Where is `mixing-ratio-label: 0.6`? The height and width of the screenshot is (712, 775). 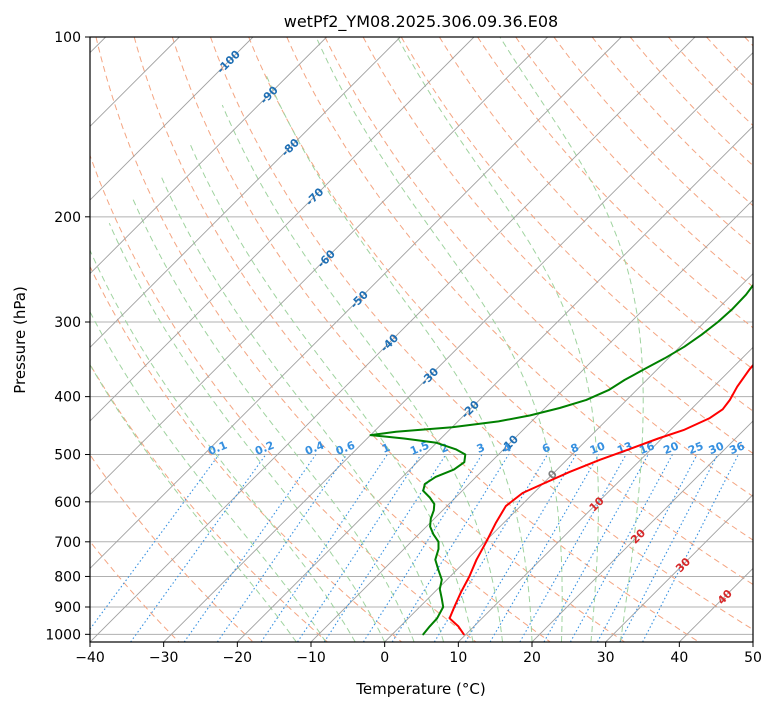 mixing-ratio-label: 0.6 is located at coordinates (345, 447).